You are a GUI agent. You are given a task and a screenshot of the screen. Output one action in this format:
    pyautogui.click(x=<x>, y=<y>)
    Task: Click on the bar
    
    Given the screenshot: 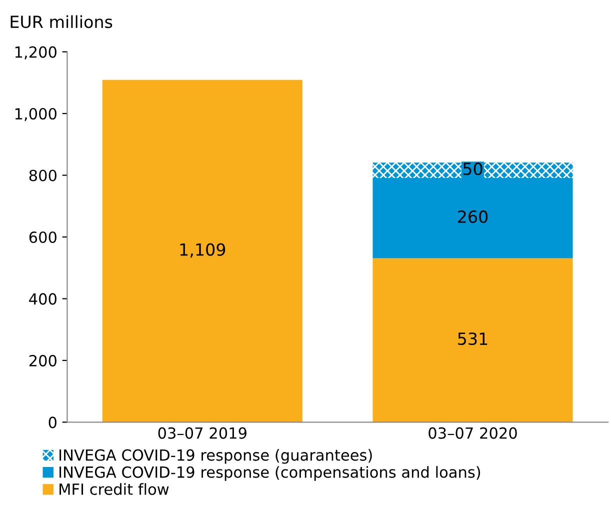 What is the action you would take?
    pyautogui.click(x=472, y=340)
    